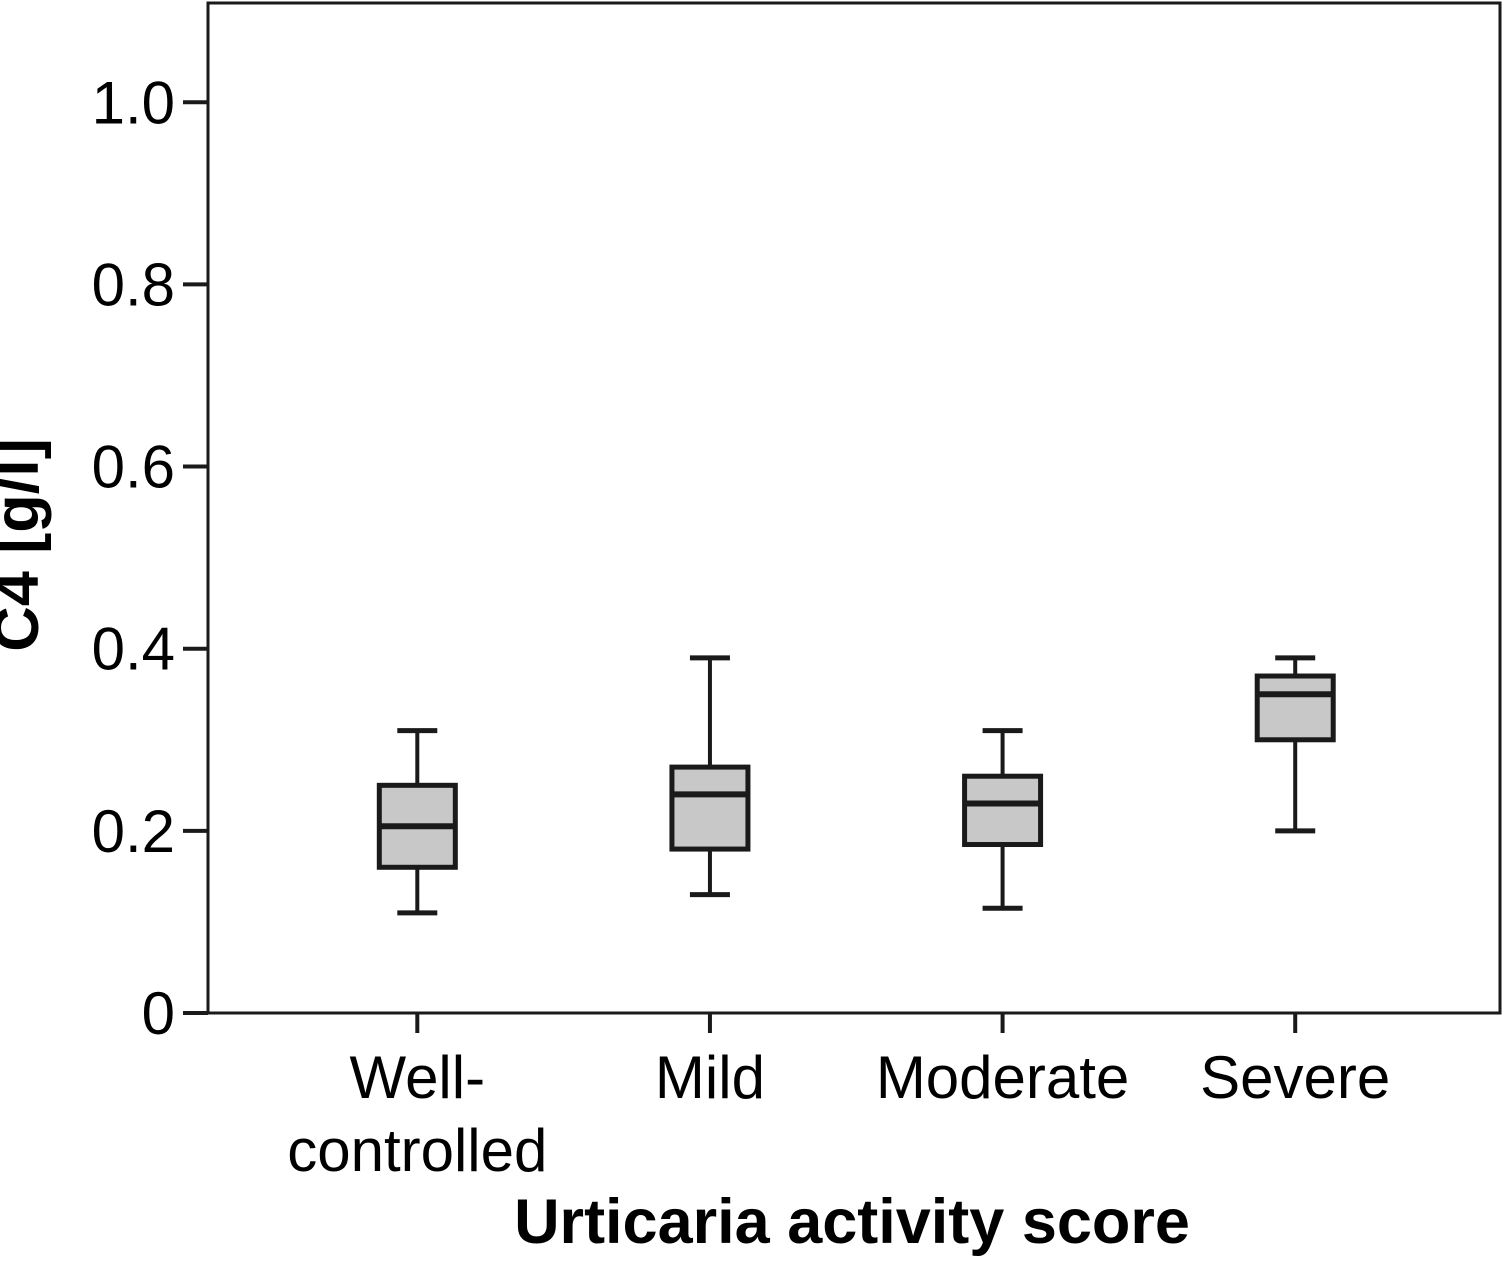  Describe the element at coordinates (417, 1150) in the screenshot. I see `category-label: controlled` at that location.